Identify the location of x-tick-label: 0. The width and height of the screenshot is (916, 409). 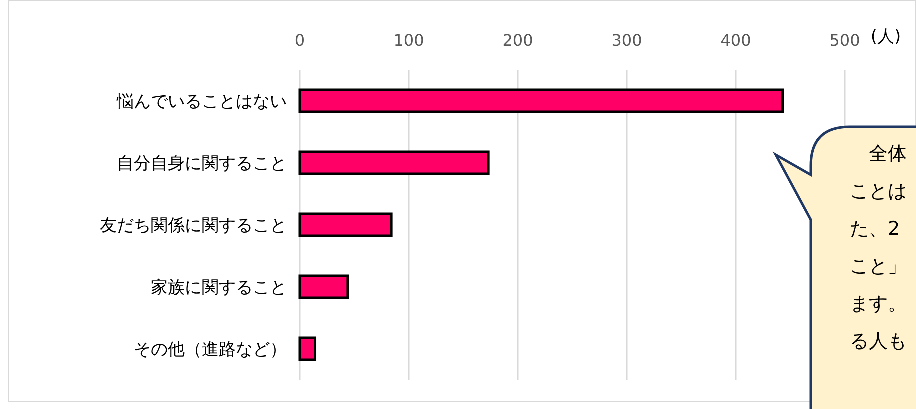
(300, 40).